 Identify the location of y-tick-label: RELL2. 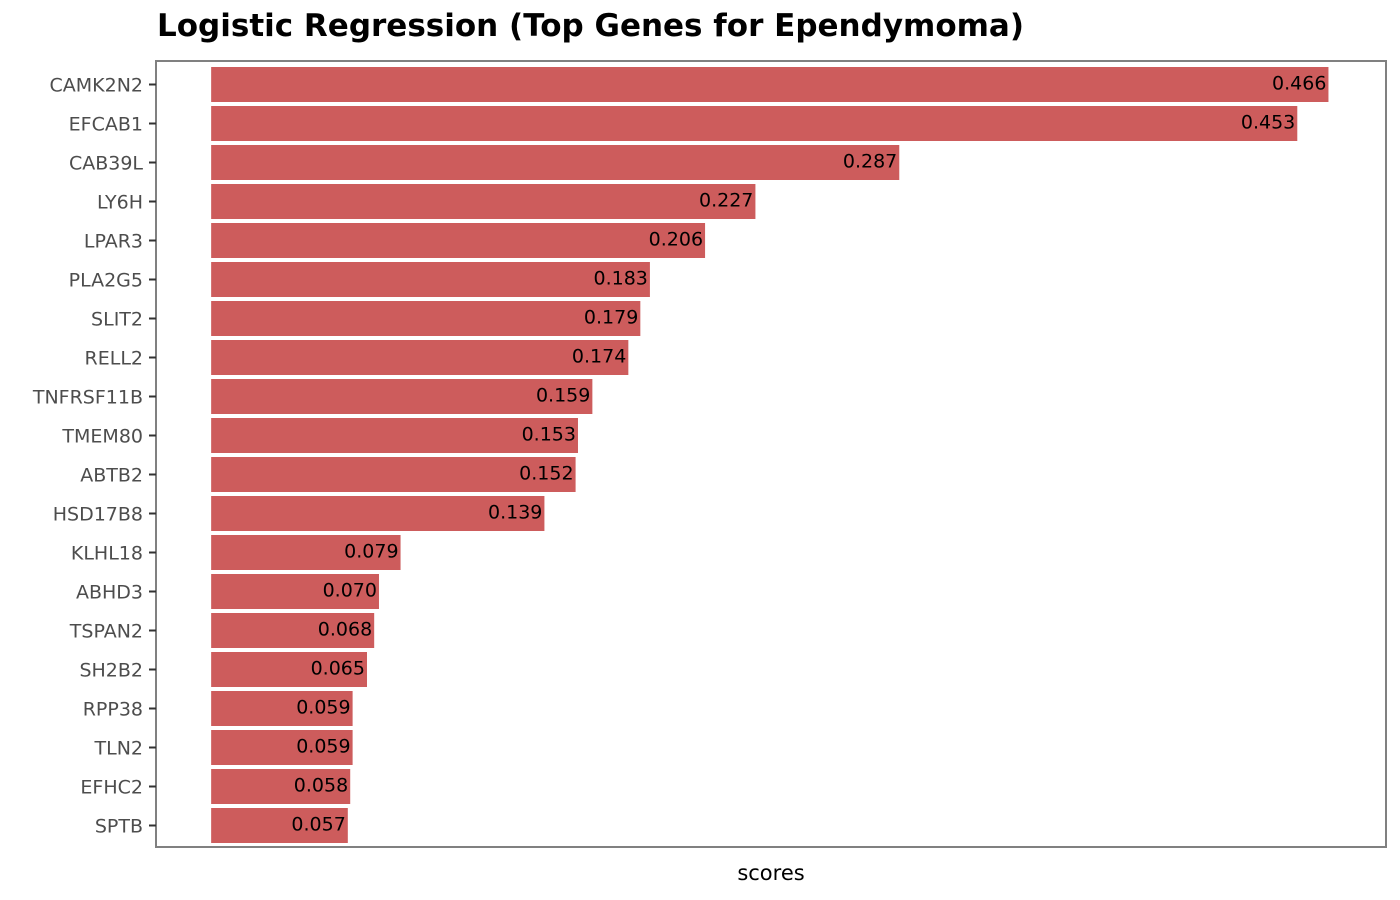
(114, 359).